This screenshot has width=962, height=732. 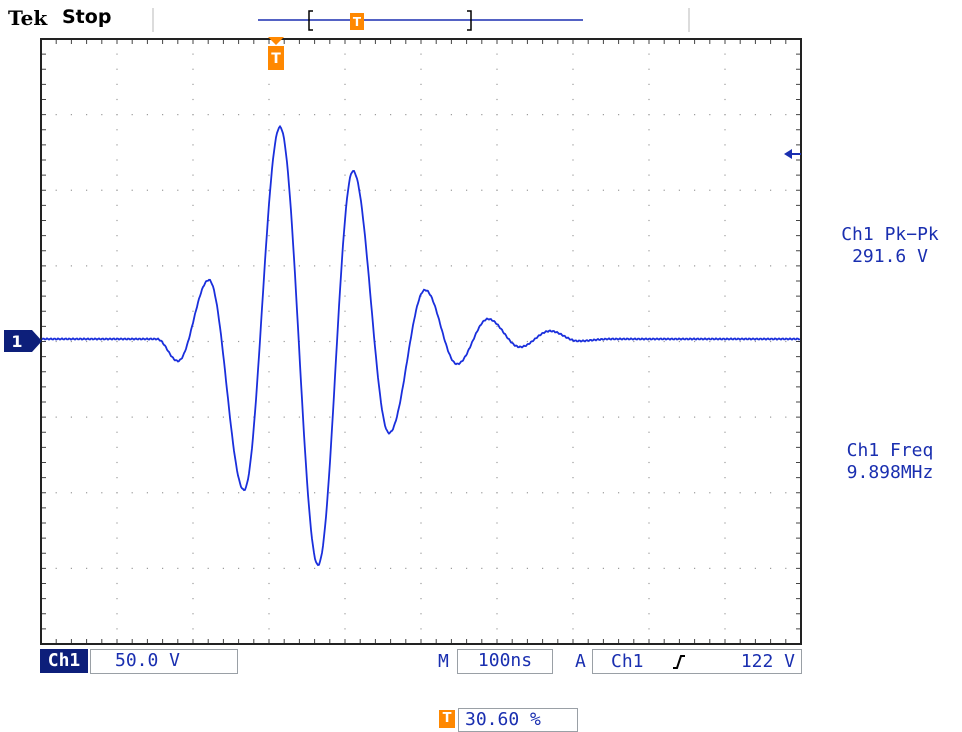 What do you see at coordinates (627, 662) in the screenshot?
I see `trigger-source: Ch1` at bounding box center [627, 662].